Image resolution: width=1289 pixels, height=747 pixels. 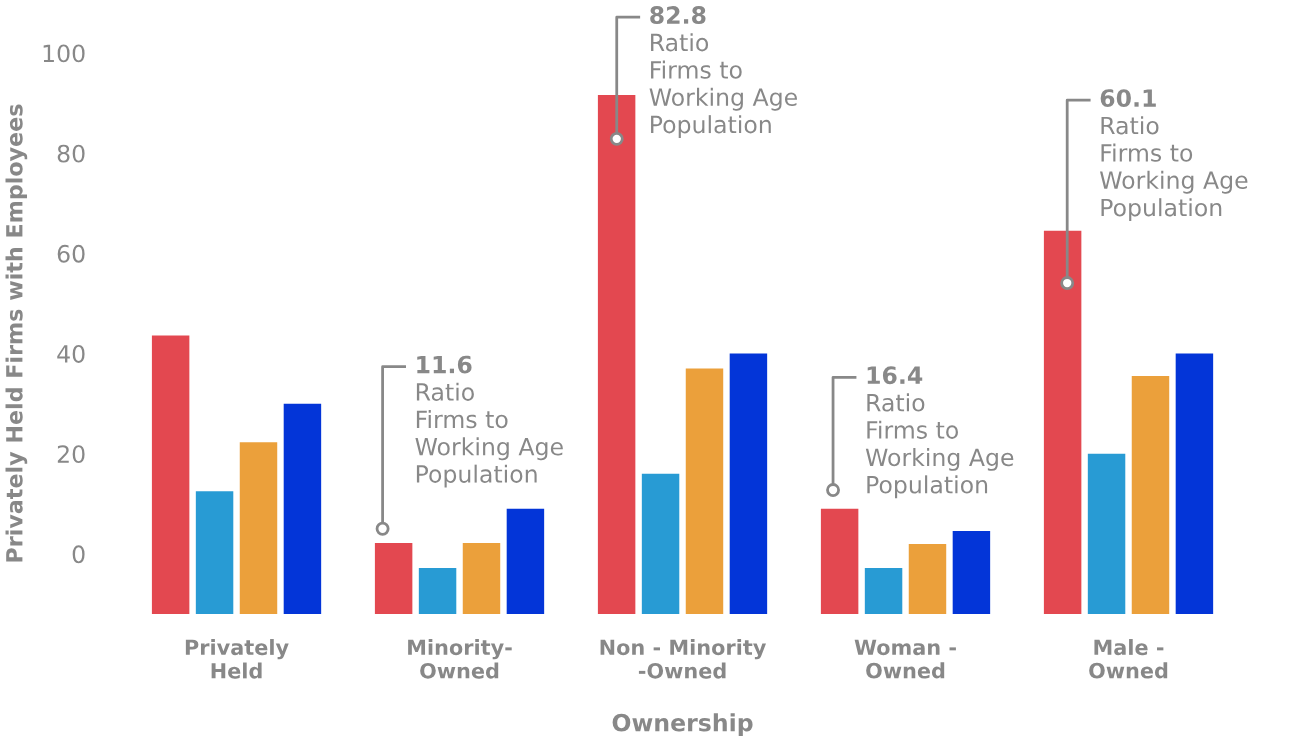 What do you see at coordinates (71, 454) in the screenshot?
I see `y-tick-label: 20` at bounding box center [71, 454].